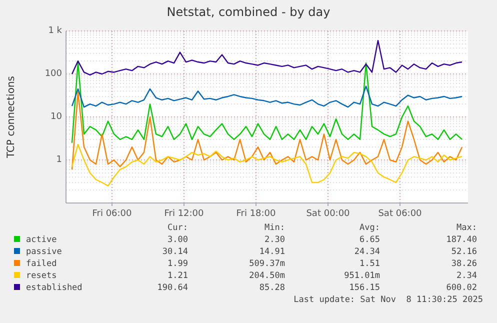 The image size is (497, 323). What do you see at coordinates (272, 252) in the screenshot?
I see `text: 14.91` at bounding box center [272, 252].